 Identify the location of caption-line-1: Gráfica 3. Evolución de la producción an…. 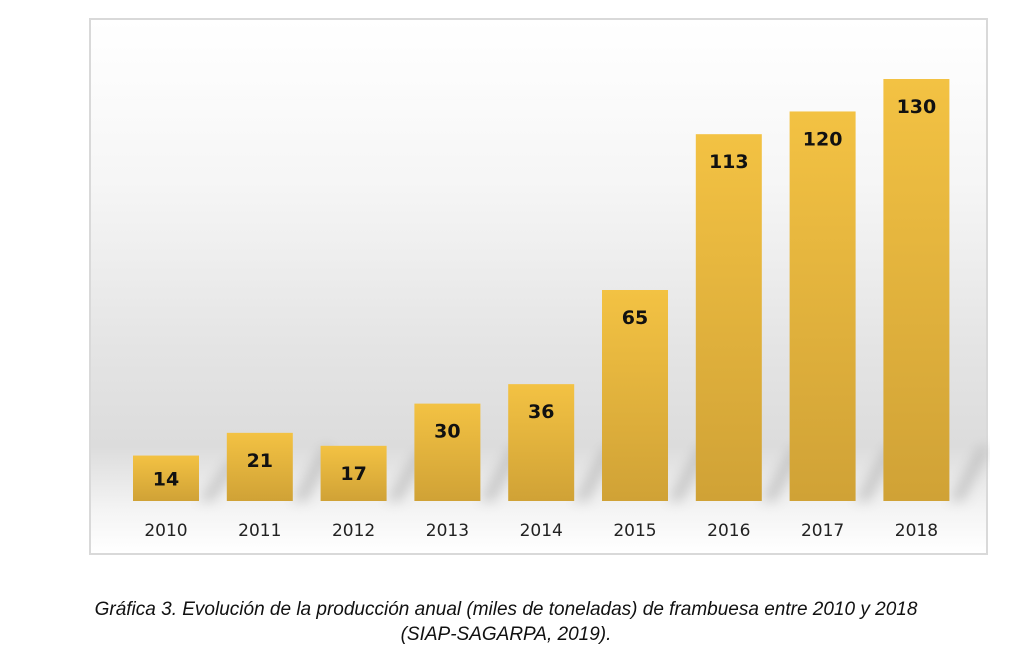
(506, 609).